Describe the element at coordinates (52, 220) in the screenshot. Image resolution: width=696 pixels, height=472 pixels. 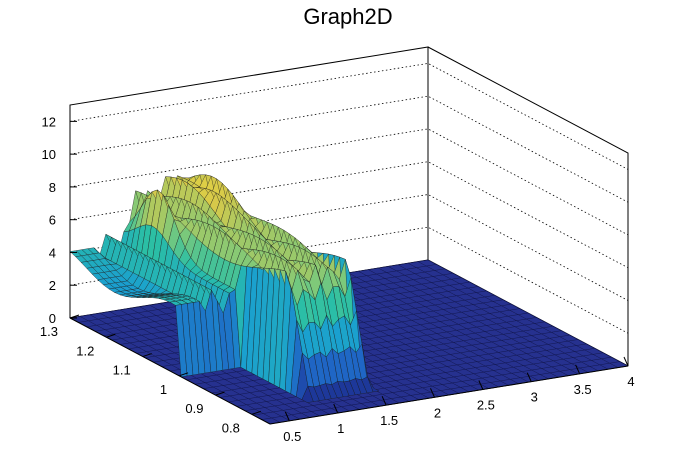
I see `z-tick-label: 6` at that location.